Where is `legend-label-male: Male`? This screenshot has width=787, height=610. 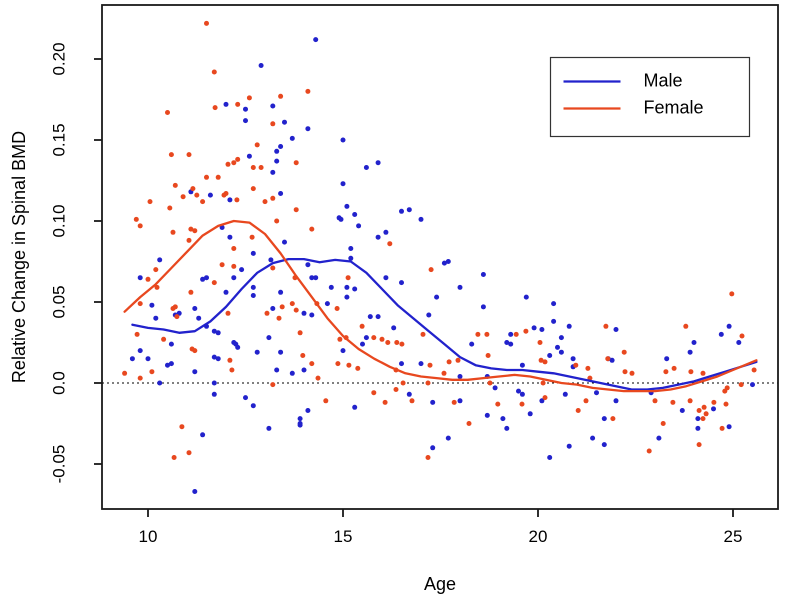
legend-label-male: Male is located at coordinates (663, 80).